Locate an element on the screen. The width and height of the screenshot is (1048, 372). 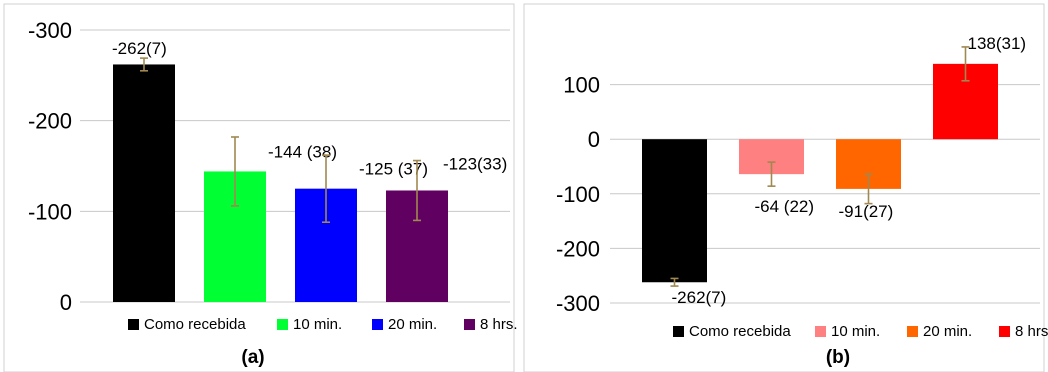
y-tick-label: 100 is located at coordinates (581, 85).